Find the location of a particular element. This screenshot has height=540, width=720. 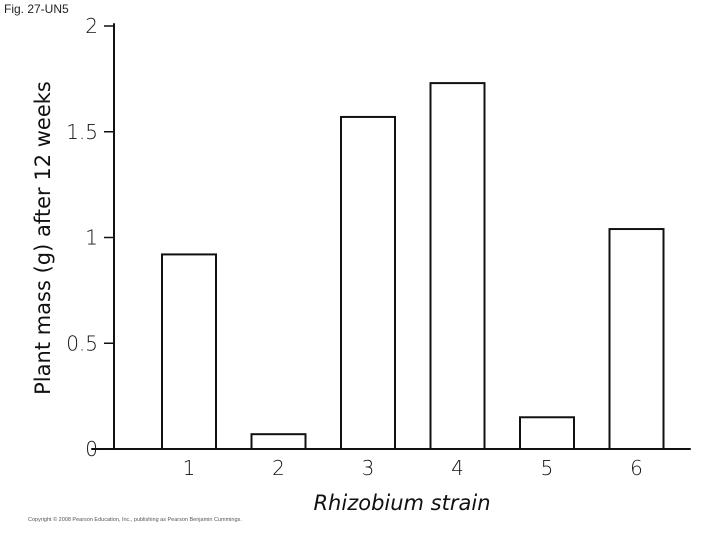

x-axis-label: Rhizobium strain is located at coordinates (401, 503).